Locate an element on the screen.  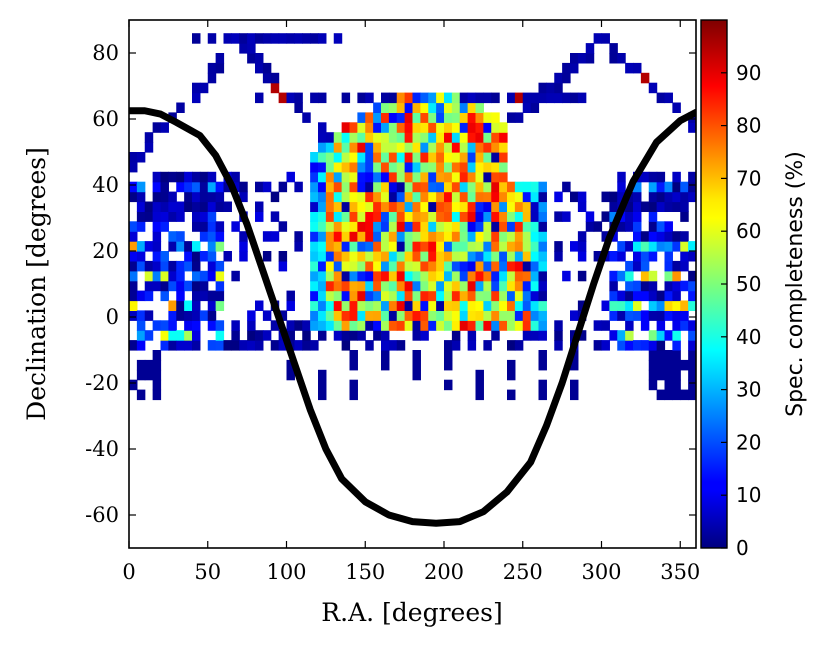
y-axis-label: Declination [degrees] is located at coordinates (36, 284).